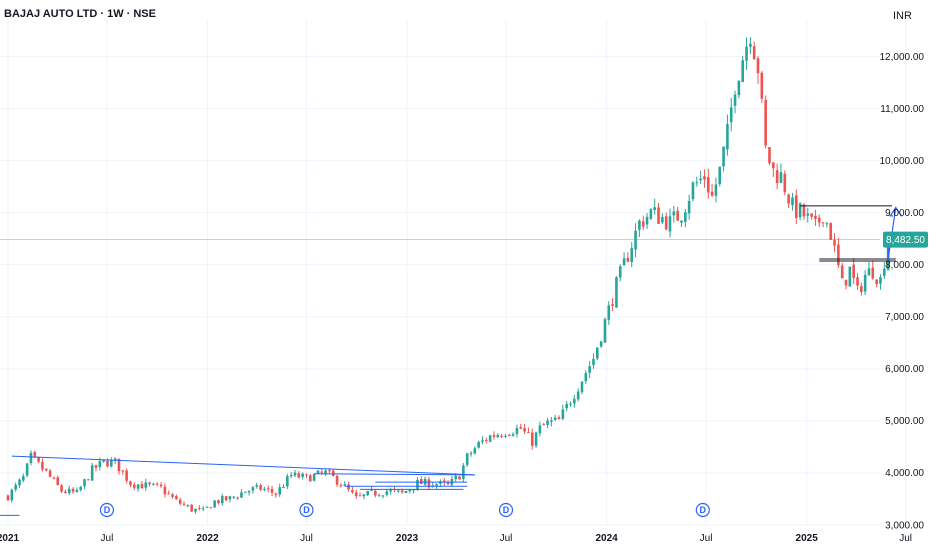 The height and width of the screenshot is (550, 932). I want to click on y-tick-label: 12,000.00, so click(902, 57).